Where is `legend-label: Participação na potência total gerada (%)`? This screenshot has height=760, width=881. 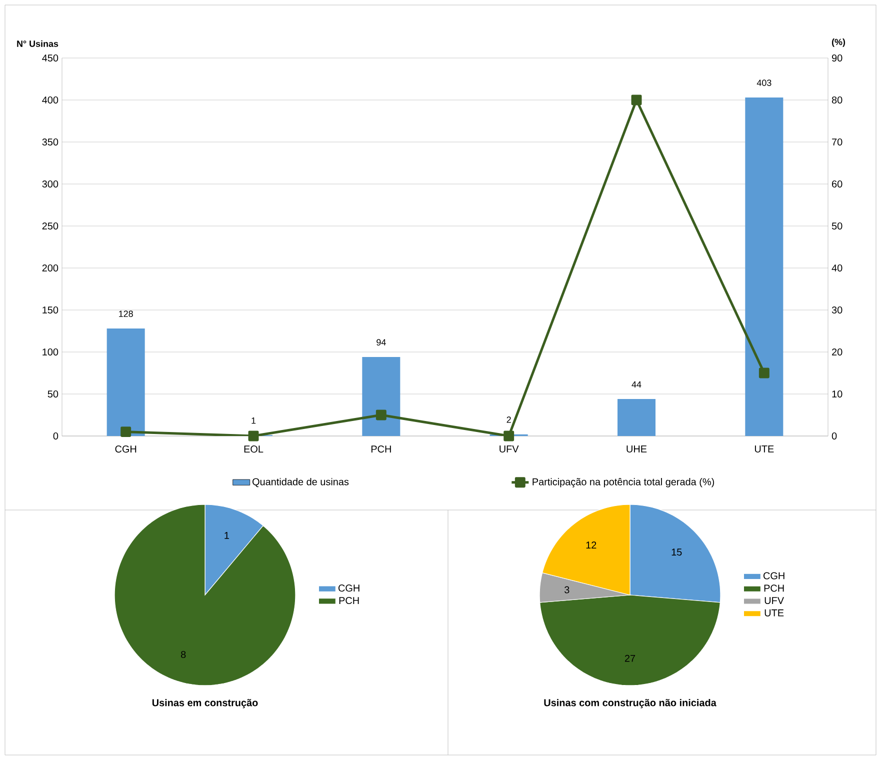
legend-label: Participação na potência total gerada (%) is located at coordinates (623, 483).